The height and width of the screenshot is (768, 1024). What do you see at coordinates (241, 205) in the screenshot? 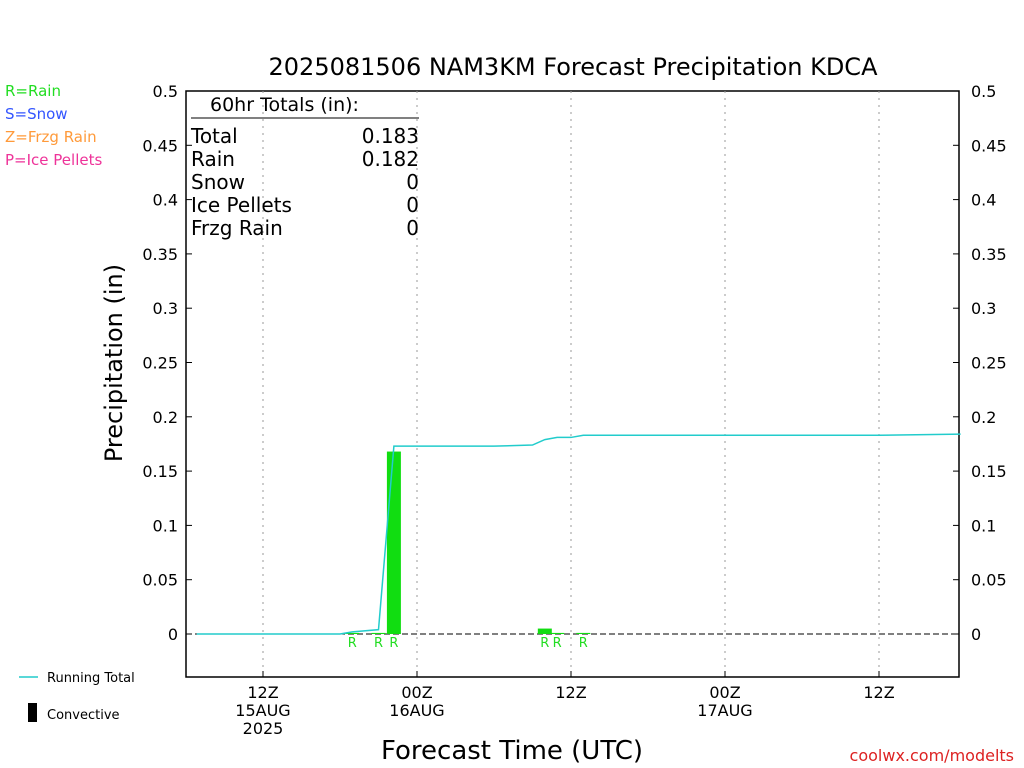
I see `totals-label: Ice Pellets` at bounding box center [241, 205].